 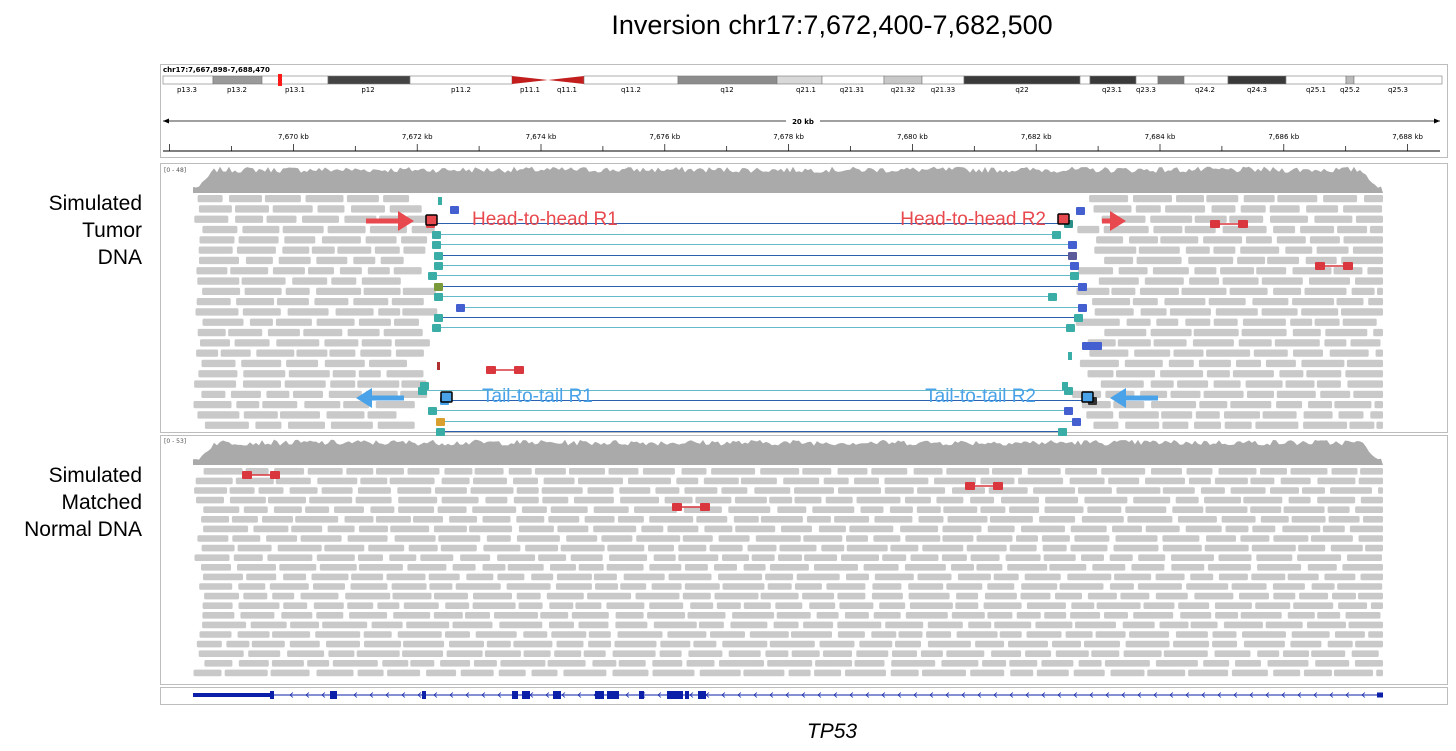 What do you see at coordinates (380, 398) in the screenshot?
I see `arrow-left-icon` at bounding box center [380, 398].